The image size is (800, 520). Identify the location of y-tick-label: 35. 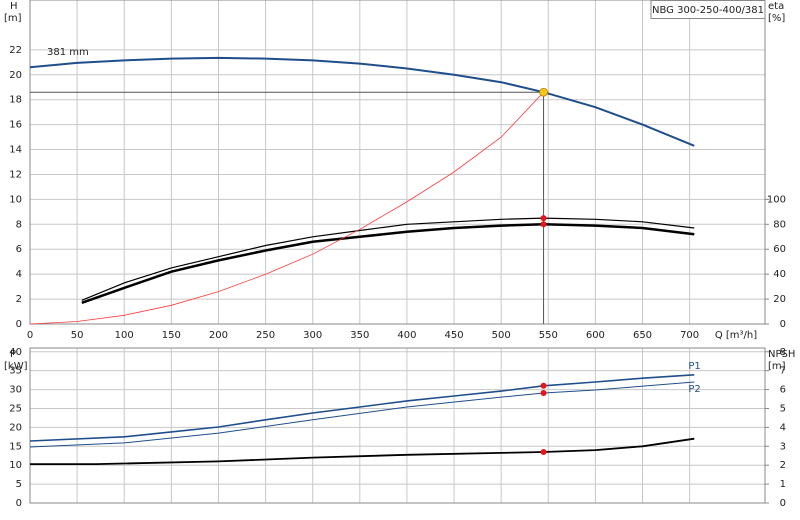
(15, 371).